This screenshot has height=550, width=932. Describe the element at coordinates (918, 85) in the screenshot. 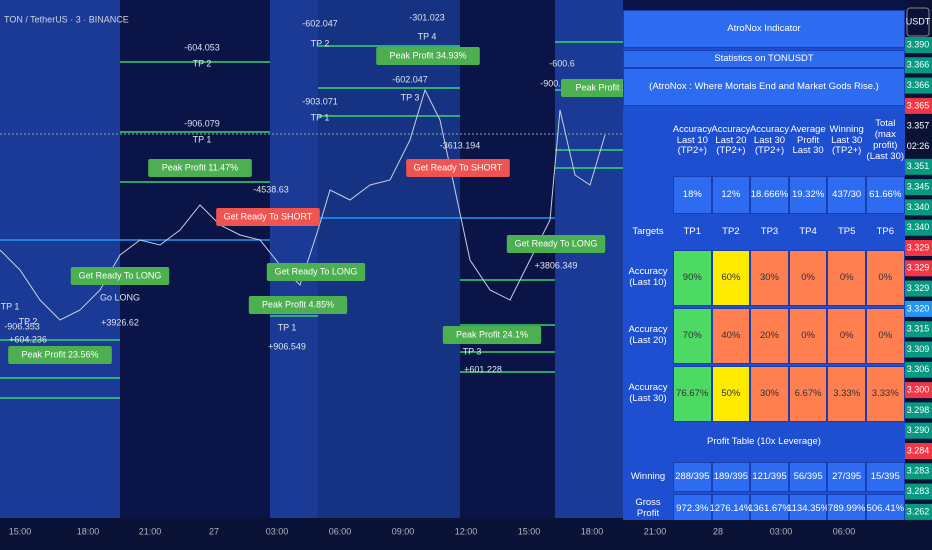

I see `price-label: 3.366` at that location.